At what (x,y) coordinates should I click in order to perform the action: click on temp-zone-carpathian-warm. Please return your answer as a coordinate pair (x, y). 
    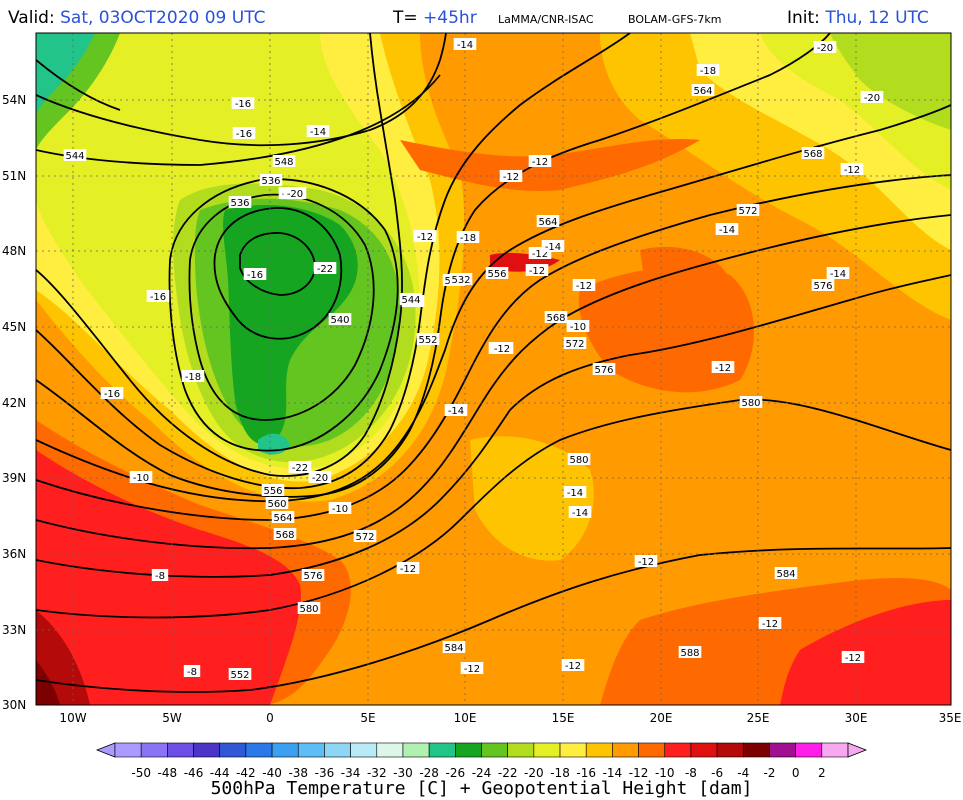
    Looking at the image, I should click on (685, 271).